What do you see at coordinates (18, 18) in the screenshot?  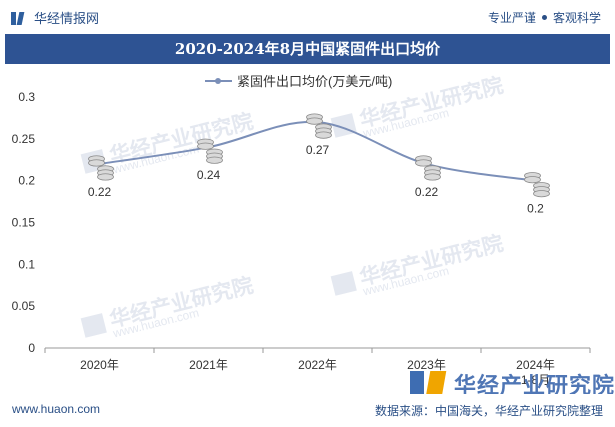 I see `brand-logo-icon` at bounding box center [18, 18].